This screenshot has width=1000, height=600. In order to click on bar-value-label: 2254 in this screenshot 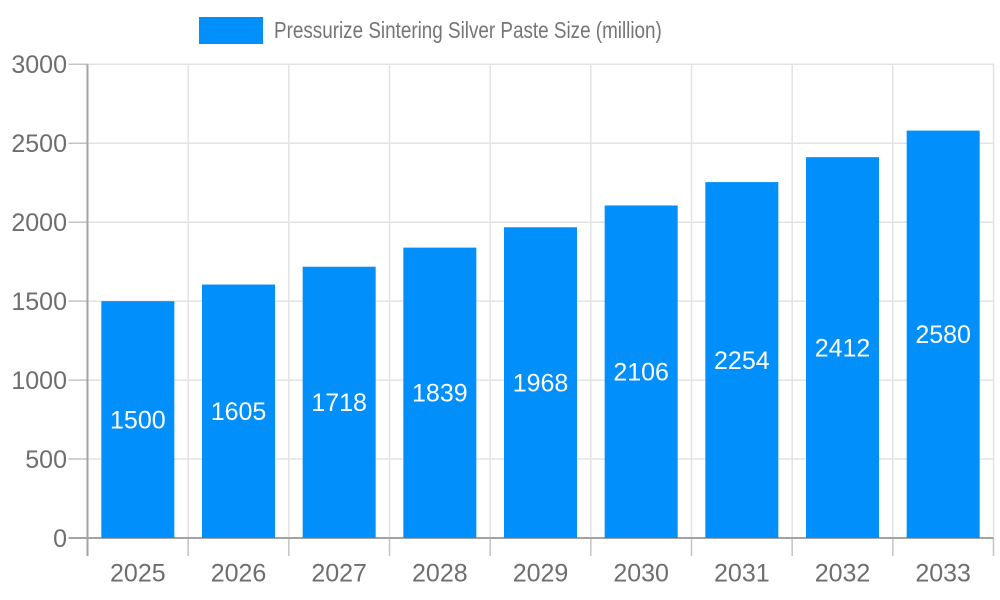, I will do `click(742, 361)`.